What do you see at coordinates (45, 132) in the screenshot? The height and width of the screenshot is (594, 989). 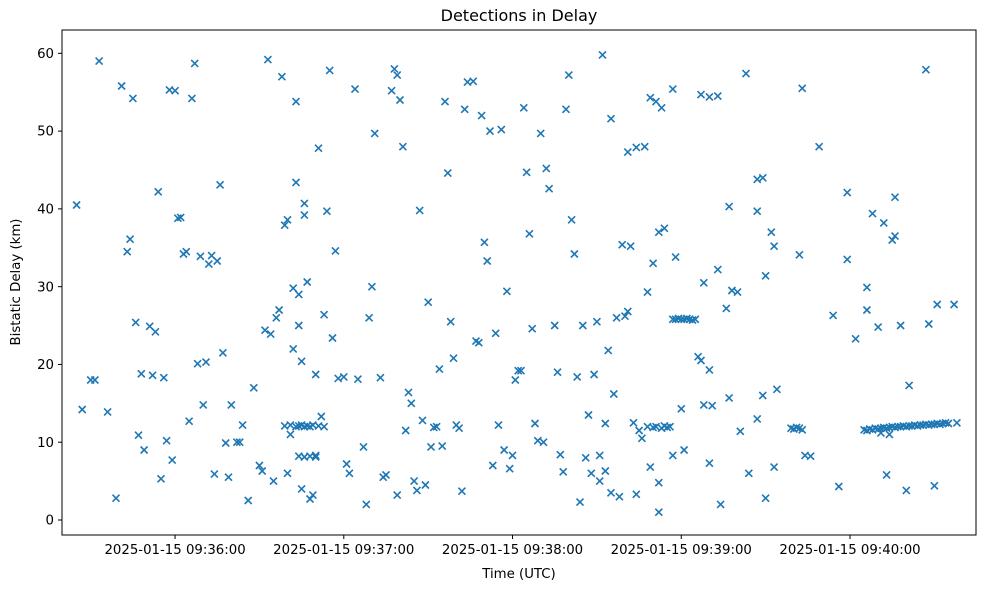 I see `y-tick-label: 50` at bounding box center [45, 132].